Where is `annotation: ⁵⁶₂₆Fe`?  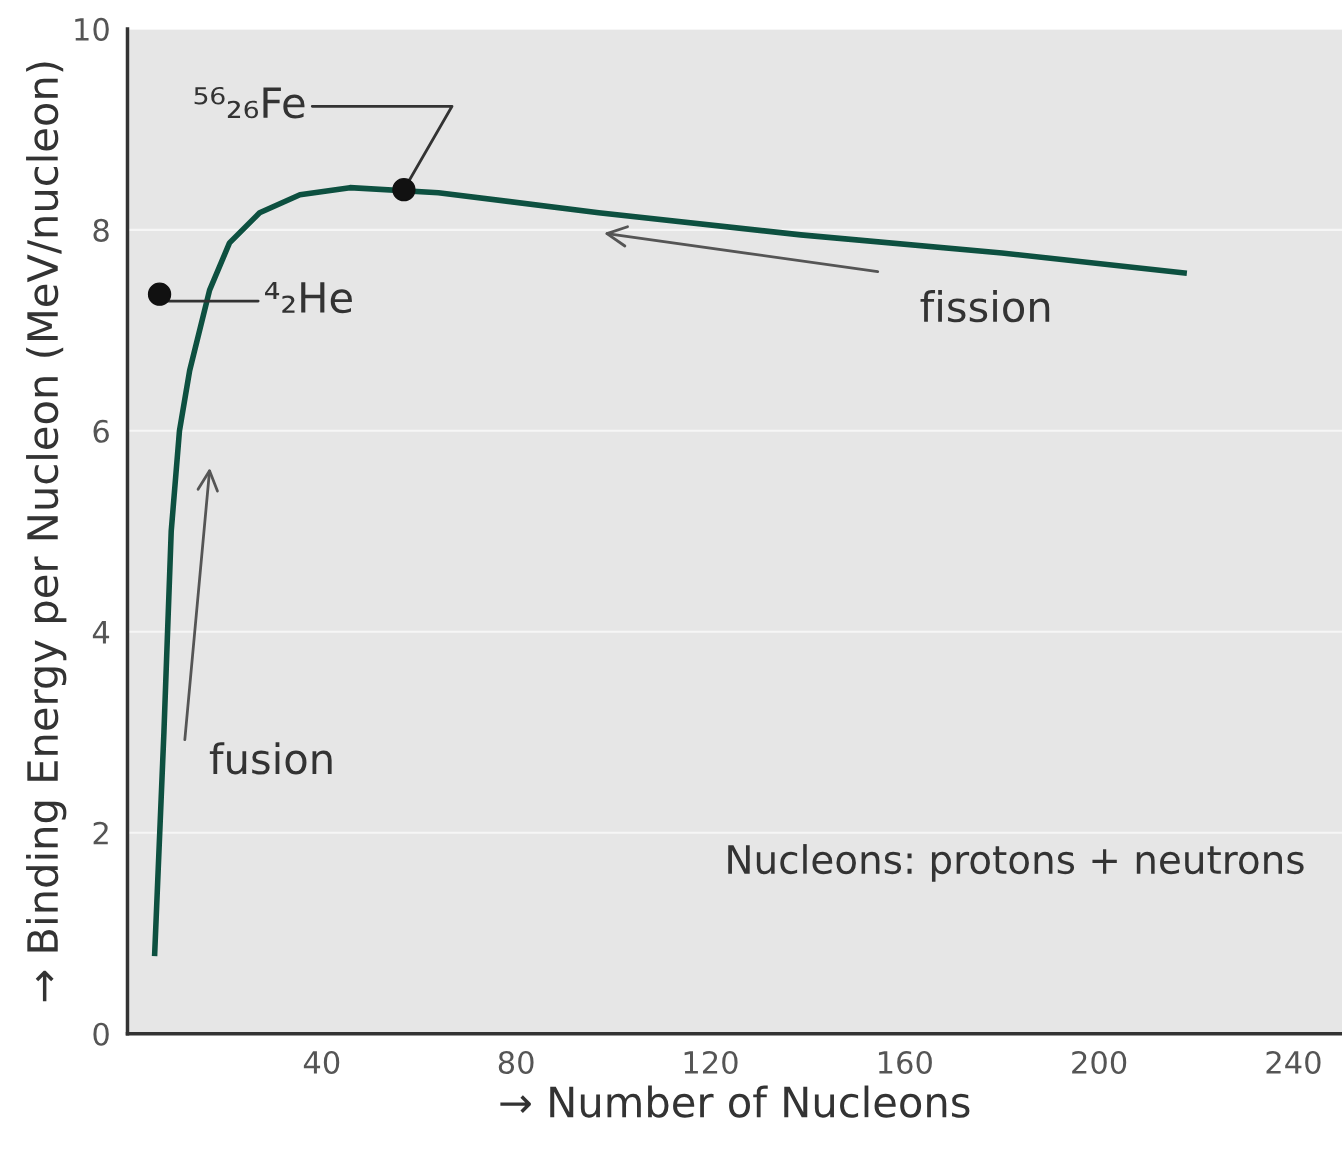 annotation: ⁵⁶₂₆Fe is located at coordinates (249, 102).